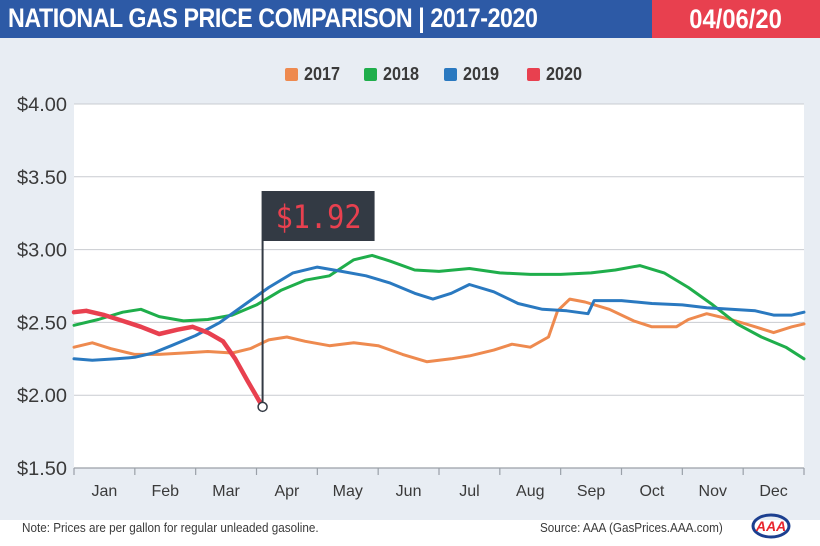  What do you see at coordinates (631, 527) in the screenshot?
I see `source-credit: Source: AAA (GasPrices.AAA.com)` at bounding box center [631, 527].